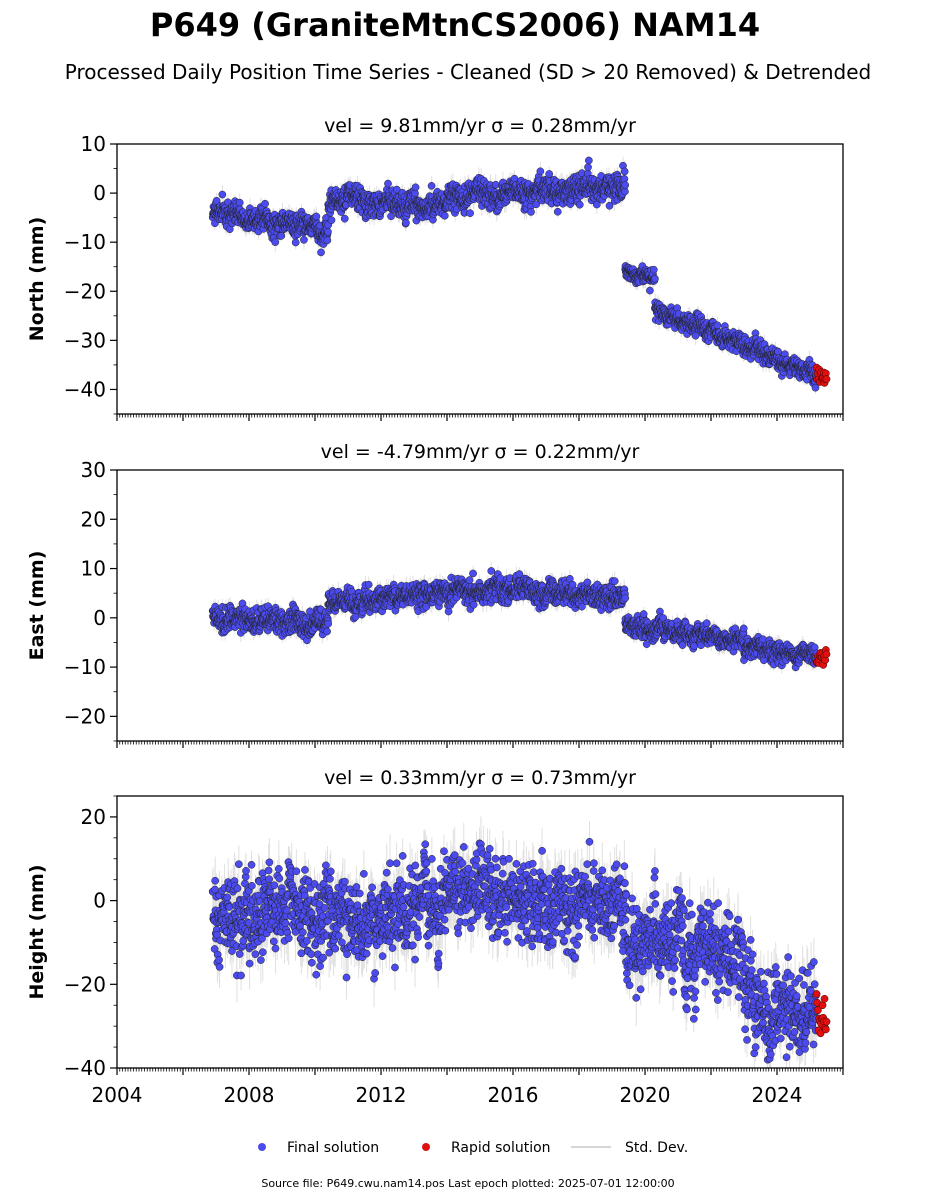 This screenshot has height=1200, width=937. I want to click on north-plot-area, so click(519, 274).